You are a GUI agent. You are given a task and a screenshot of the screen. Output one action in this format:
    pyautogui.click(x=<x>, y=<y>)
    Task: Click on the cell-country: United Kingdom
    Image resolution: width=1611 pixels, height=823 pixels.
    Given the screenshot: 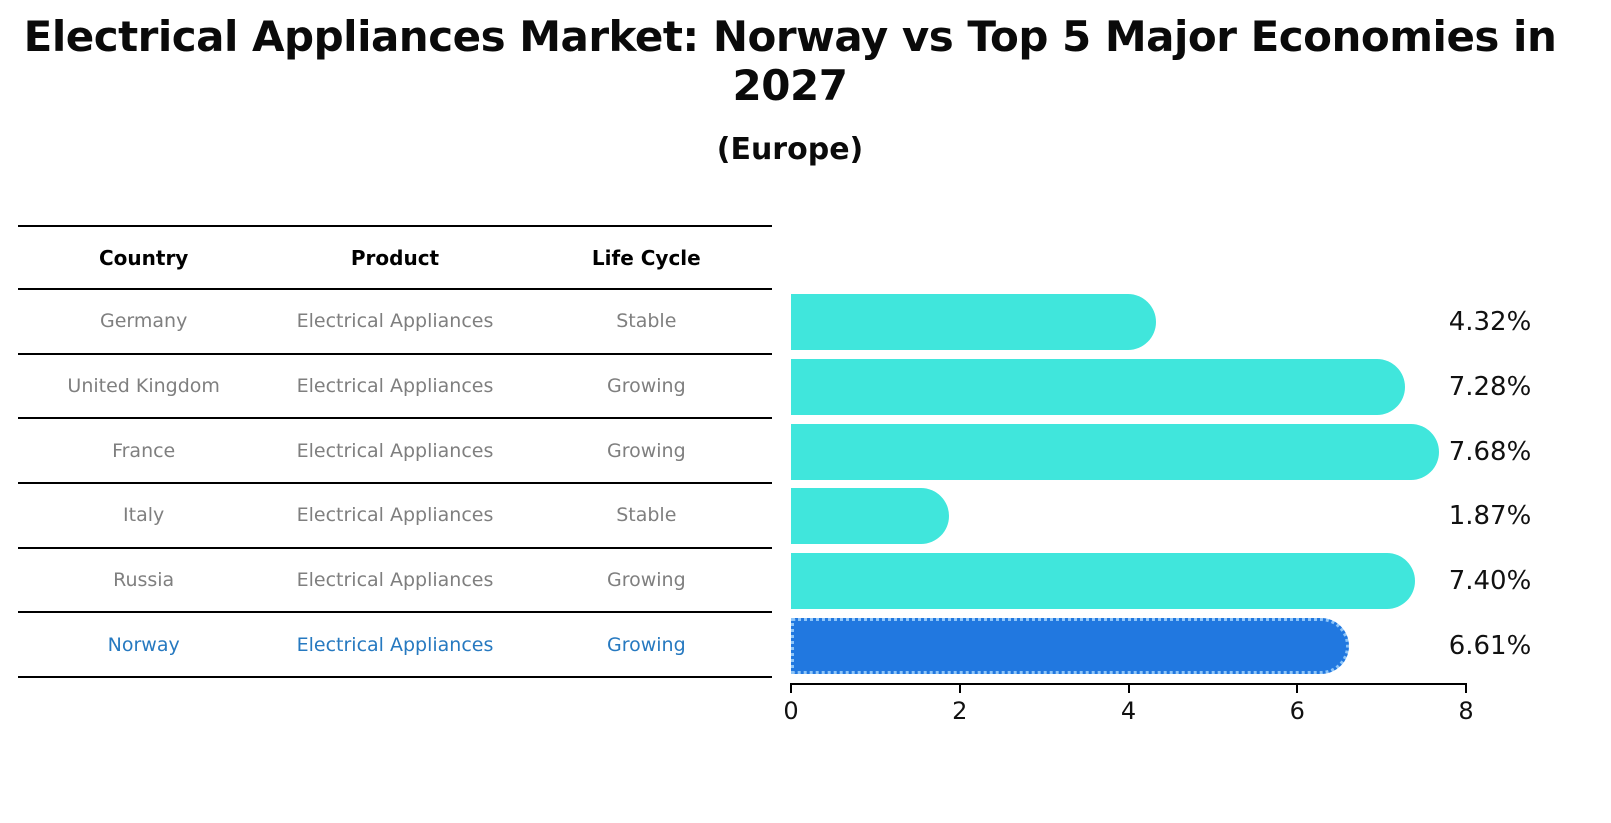 What is the action you would take?
    pyautogui.click(x=143, y=386)
    